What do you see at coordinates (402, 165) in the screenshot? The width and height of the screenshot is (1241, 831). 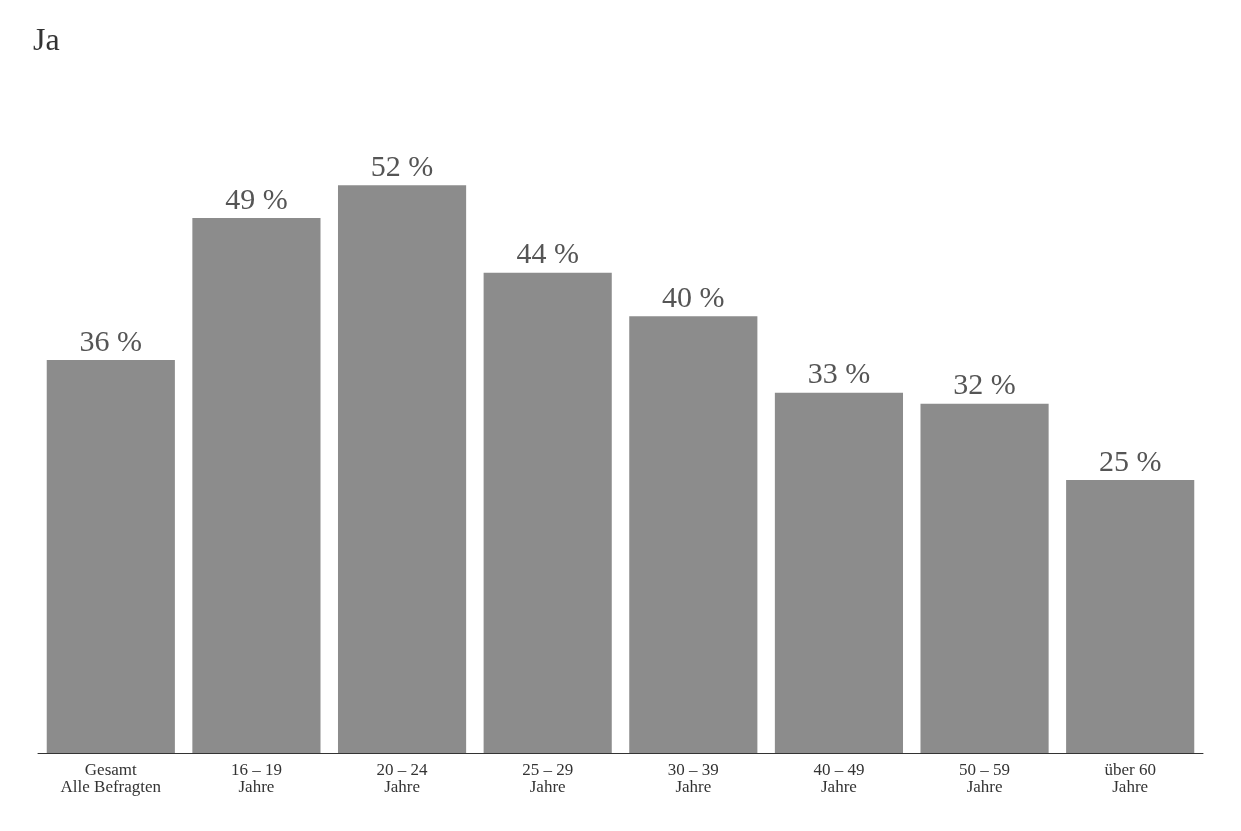 I see `data-label: 52 %` at bounding box center [402, 165].